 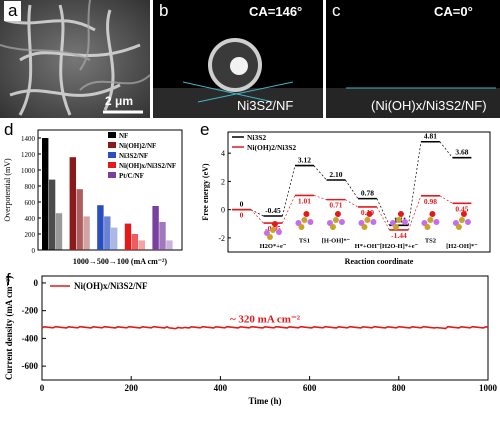 What do you see at coordinates (131, 388) in the screenshot?
I see `x-tick-label: 200` at bounding box center [131, 388].